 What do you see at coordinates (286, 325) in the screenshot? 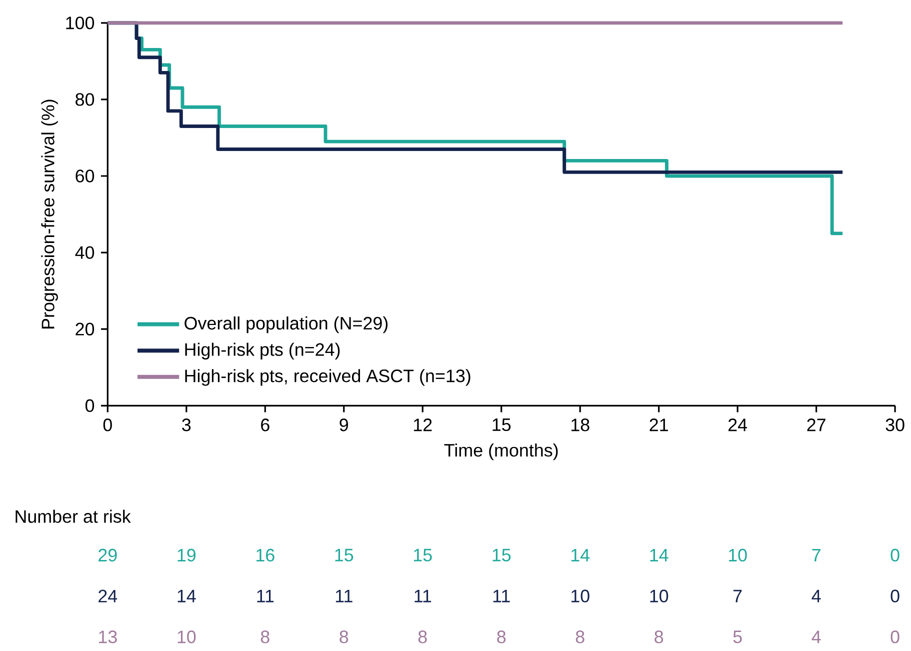
I see `legend-label: Overall population (N=29)` at bounding box center [286, 325].